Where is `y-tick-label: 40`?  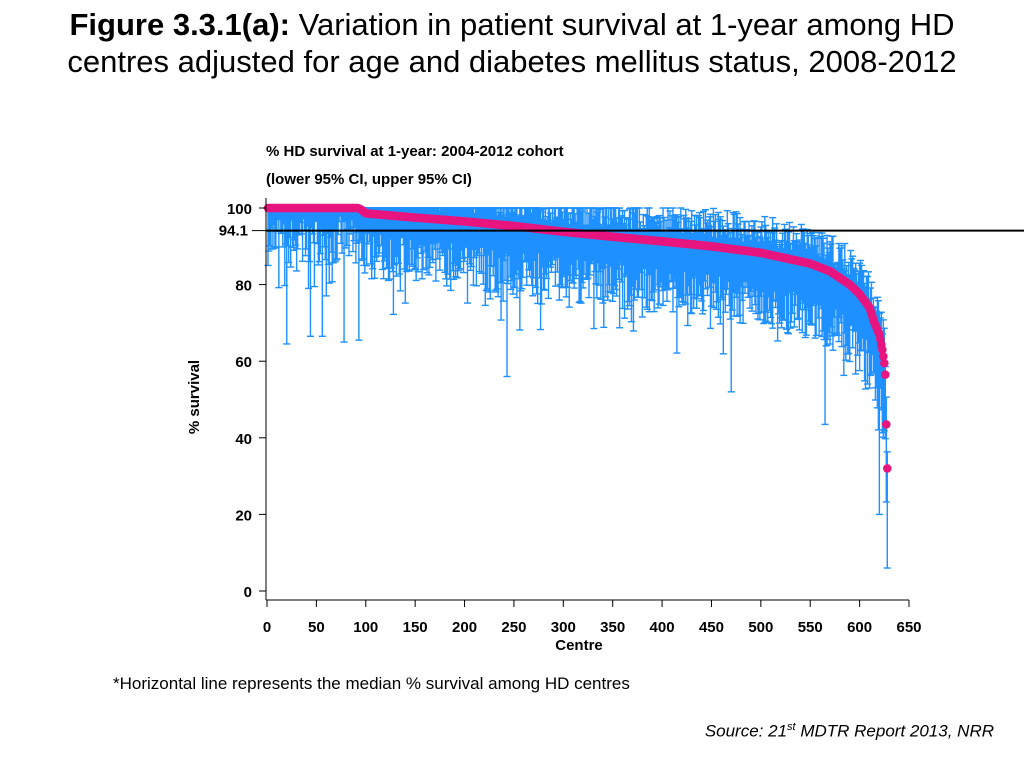 y-tick-label: 40 is located at coordinates (243, 439).